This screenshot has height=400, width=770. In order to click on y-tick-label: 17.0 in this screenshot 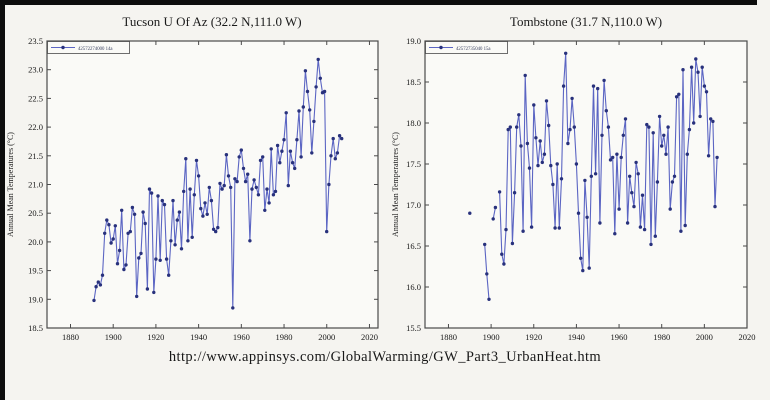, I will do `click(413, 205)`.